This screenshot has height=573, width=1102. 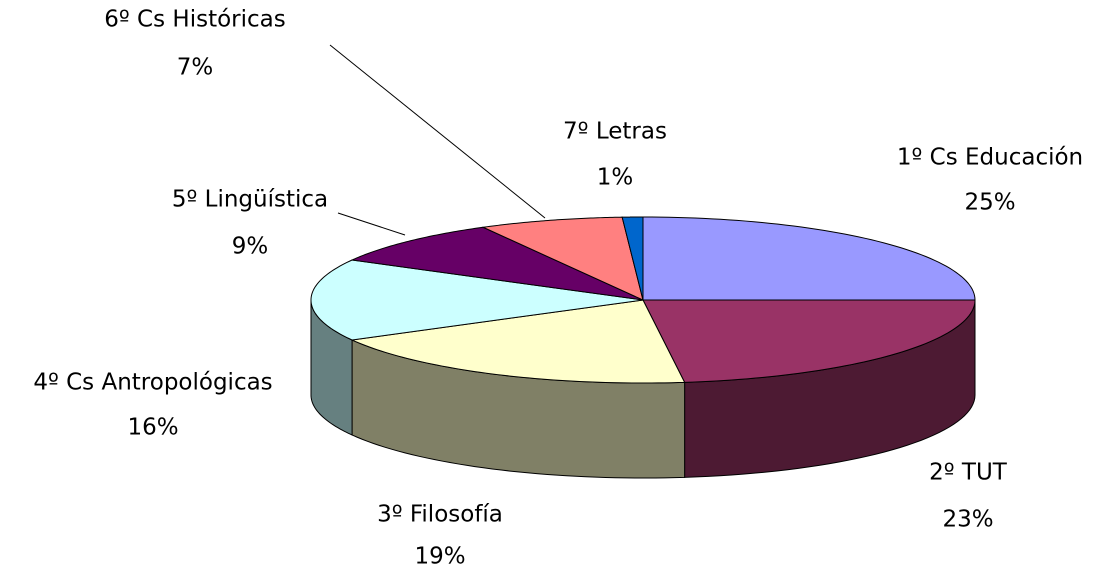 I want to click on slice-label: 2º TUT, so click(x=968, y=473).